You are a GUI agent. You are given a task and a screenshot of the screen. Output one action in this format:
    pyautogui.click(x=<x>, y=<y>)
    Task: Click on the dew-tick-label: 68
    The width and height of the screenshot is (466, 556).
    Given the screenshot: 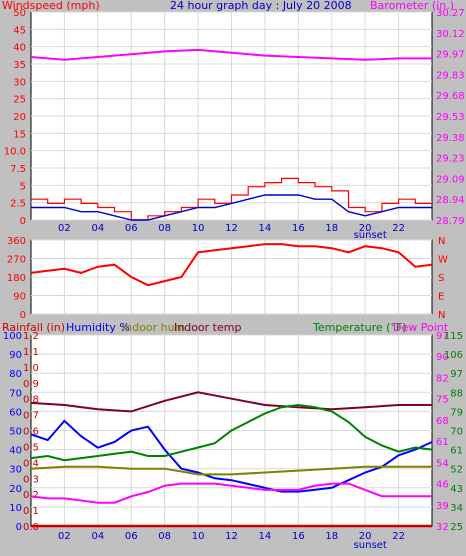 What is the action you would take?
    pyautogui.click(x=442, y=421)
    